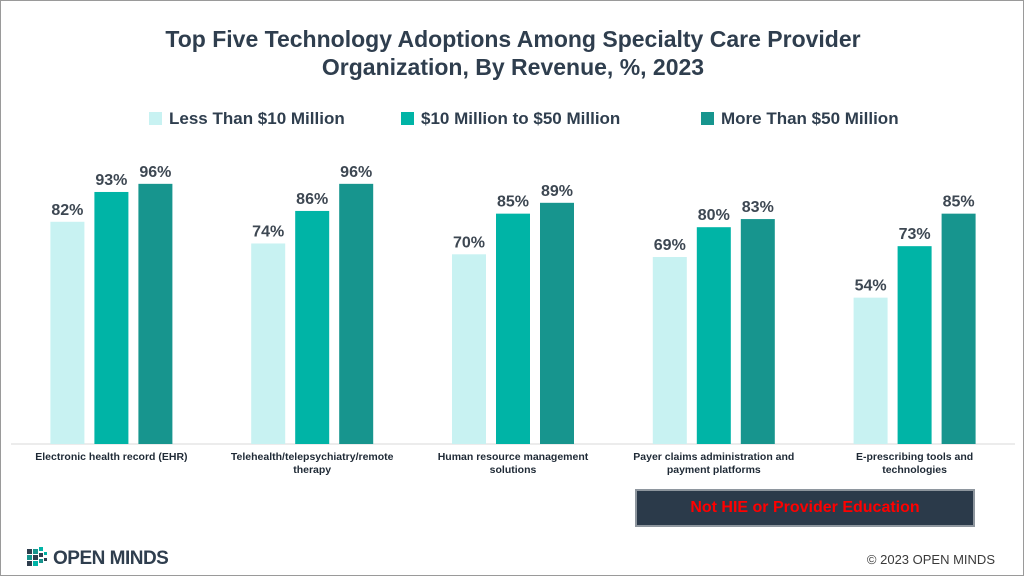 The height and width of the screenshot is (576, 1024). I want to click on chart-title-line-2: Organization, By Revenue, %, 2023, so click(513, 67).